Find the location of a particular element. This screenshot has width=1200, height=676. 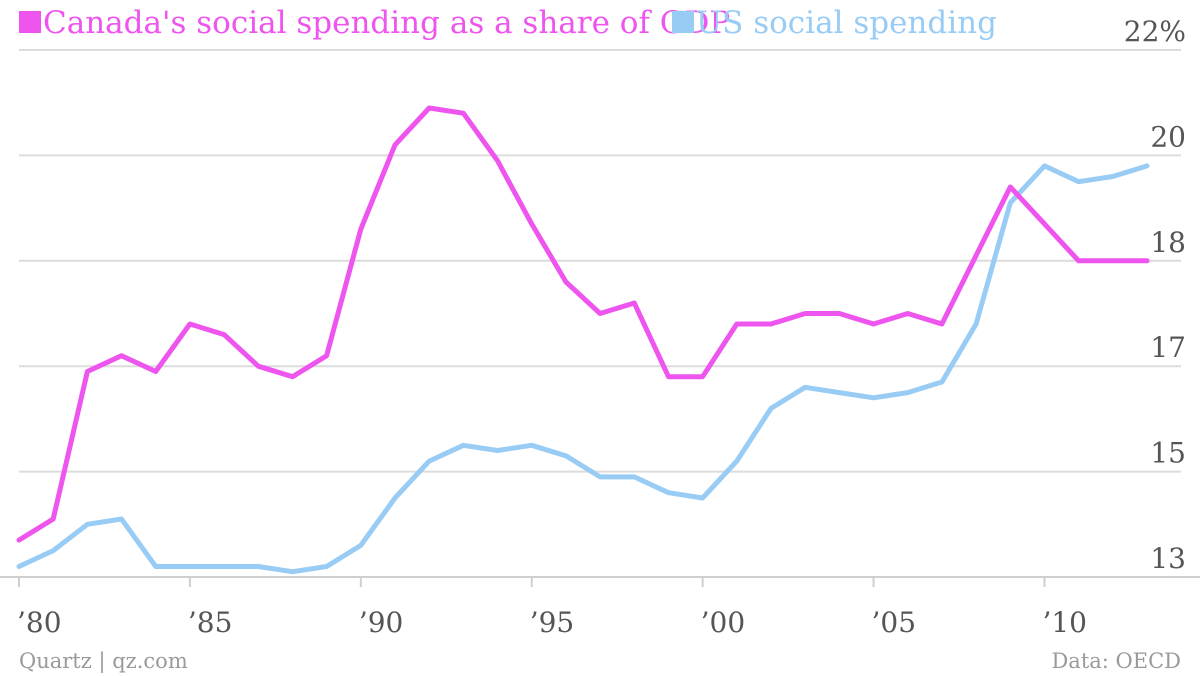

x-axis-ticks: ’80 ’85 ’90 ’95 ’00 ’05 ’10 is located at coordinates (552, 608).